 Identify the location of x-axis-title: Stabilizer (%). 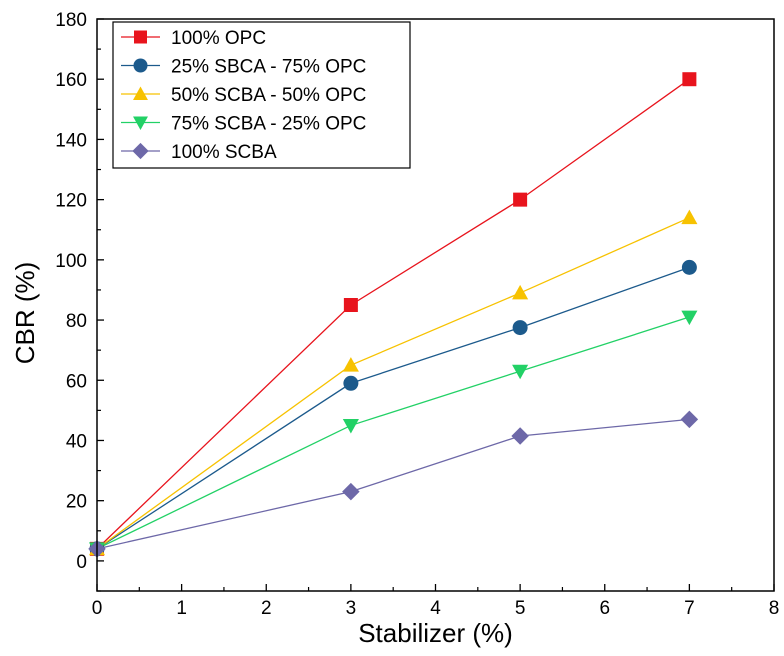
(435, 633).